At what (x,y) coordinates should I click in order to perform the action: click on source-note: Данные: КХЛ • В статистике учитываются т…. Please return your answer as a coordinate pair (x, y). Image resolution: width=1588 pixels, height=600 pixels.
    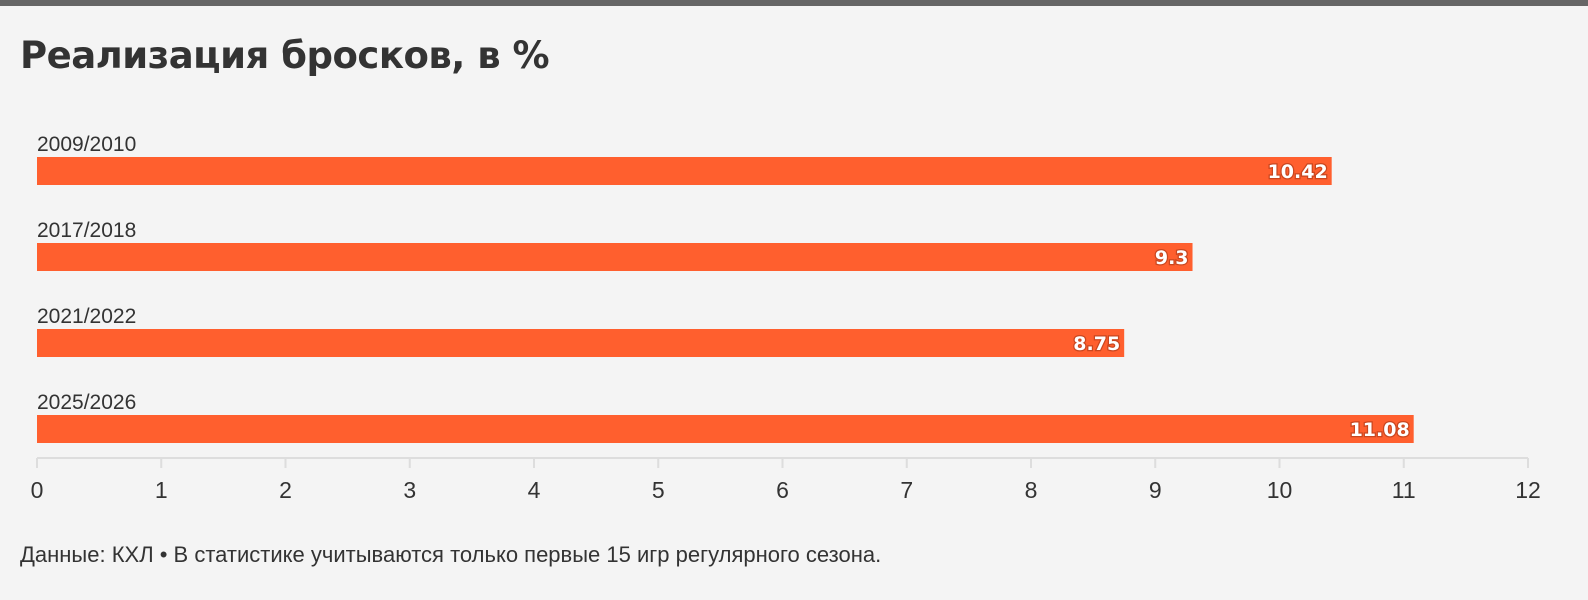
    Looking at the image, I should click on (451, 554).